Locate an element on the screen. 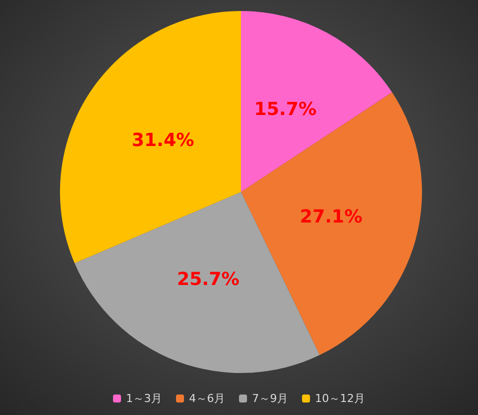 The height and width of the screenshot is (415, 478). legend-label: 7～9月 is located at coordinates (270, 398).